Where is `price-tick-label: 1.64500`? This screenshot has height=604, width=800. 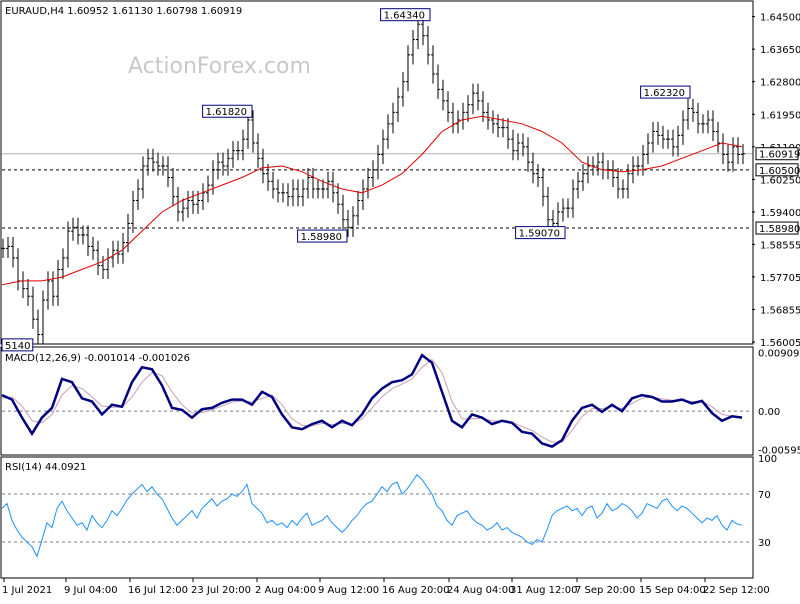
price-tick-label: 1.64500 is located at coordinates (780, 18).